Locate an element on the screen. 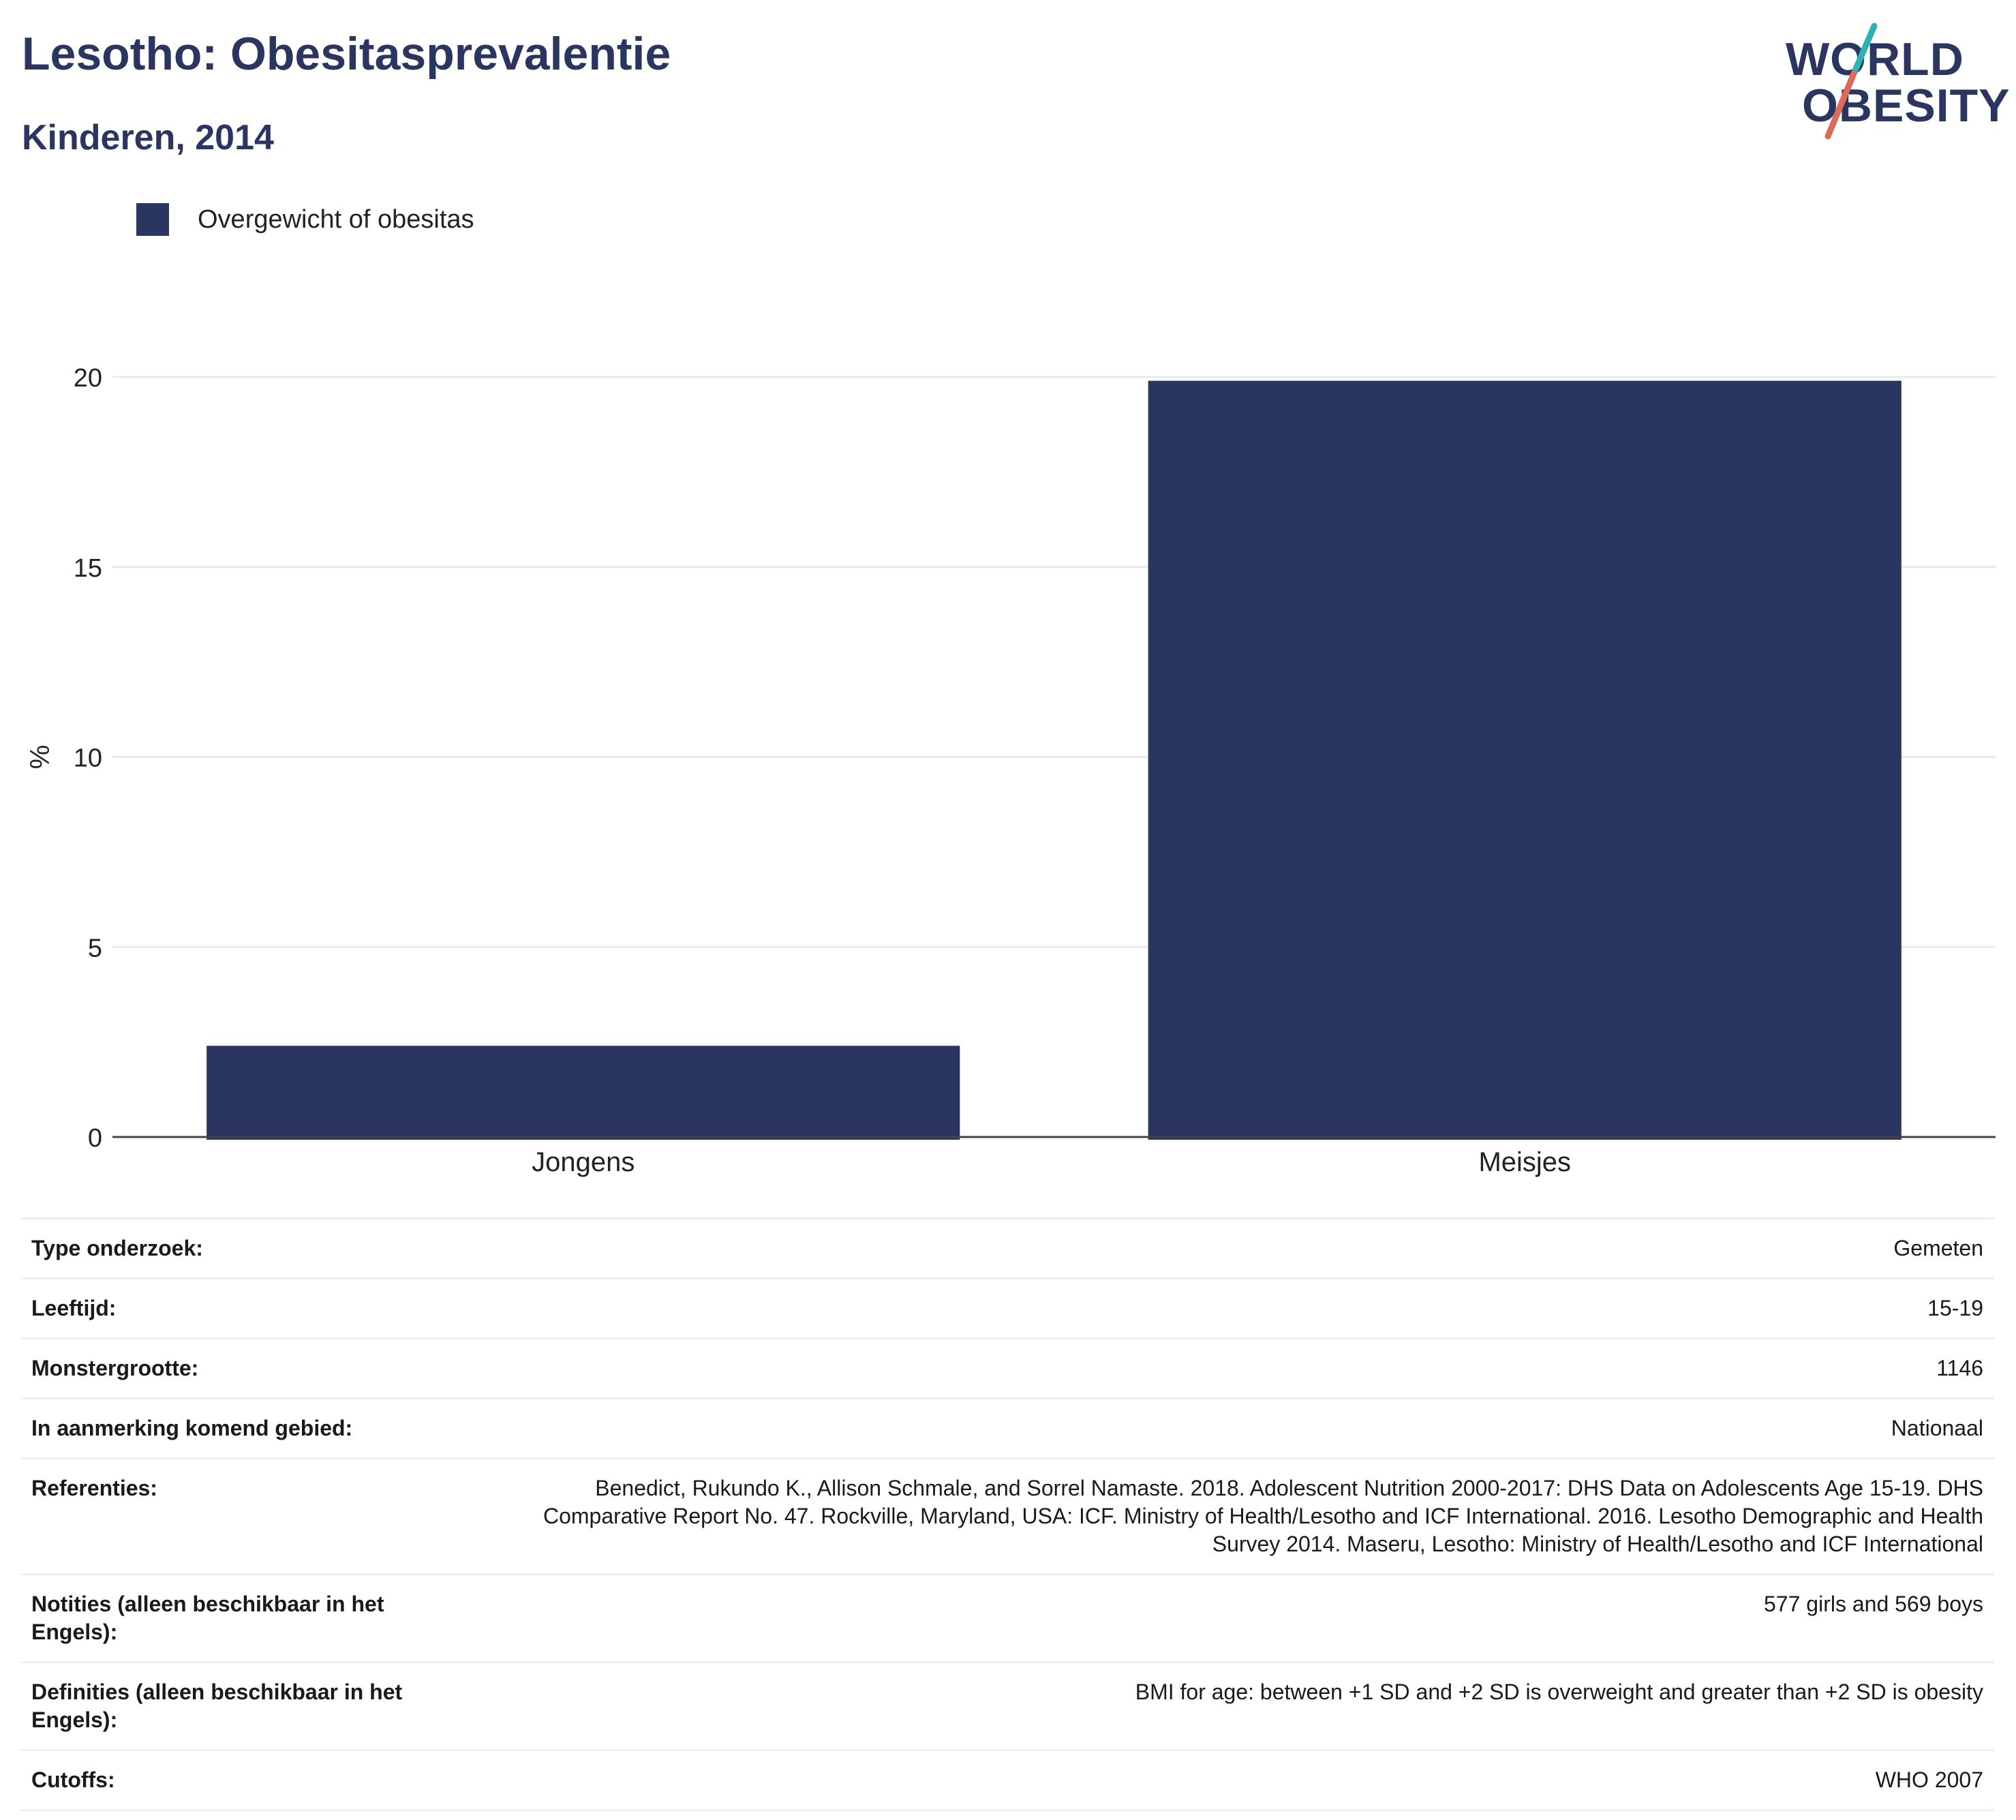 Image resolution: width=2016 pixels, height=1820 pixels. y-tick-label-15: 15 is located at coordinates (88, 568).